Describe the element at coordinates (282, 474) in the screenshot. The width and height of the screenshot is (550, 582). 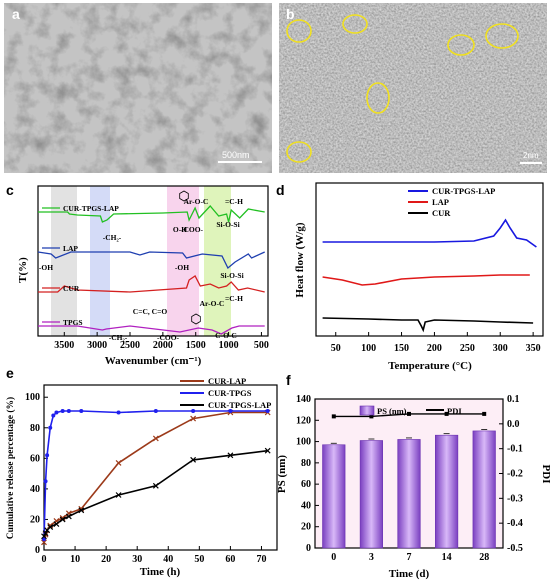
I see `stability-y-label: PS (nm)` at that location.